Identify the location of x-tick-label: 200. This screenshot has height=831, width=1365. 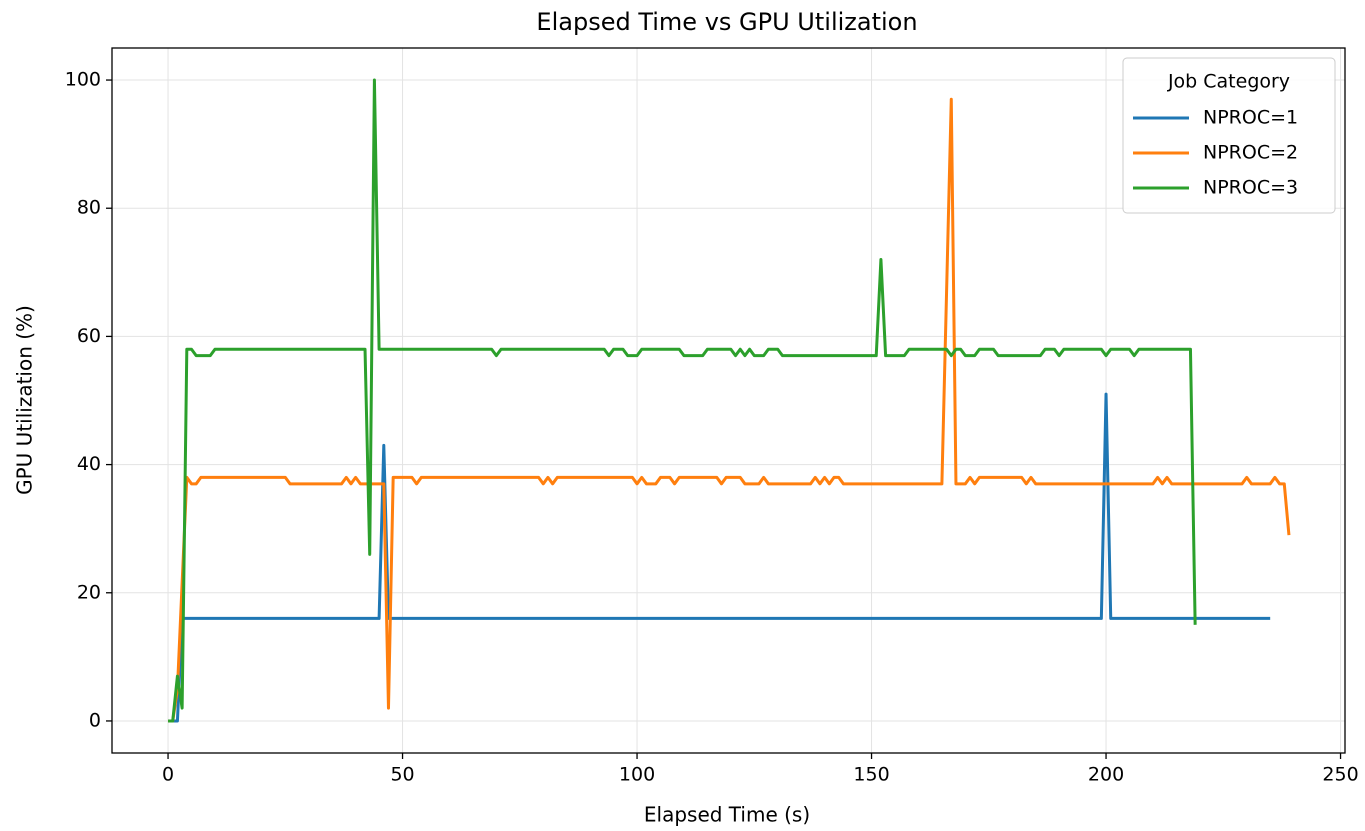
(1106, 775).